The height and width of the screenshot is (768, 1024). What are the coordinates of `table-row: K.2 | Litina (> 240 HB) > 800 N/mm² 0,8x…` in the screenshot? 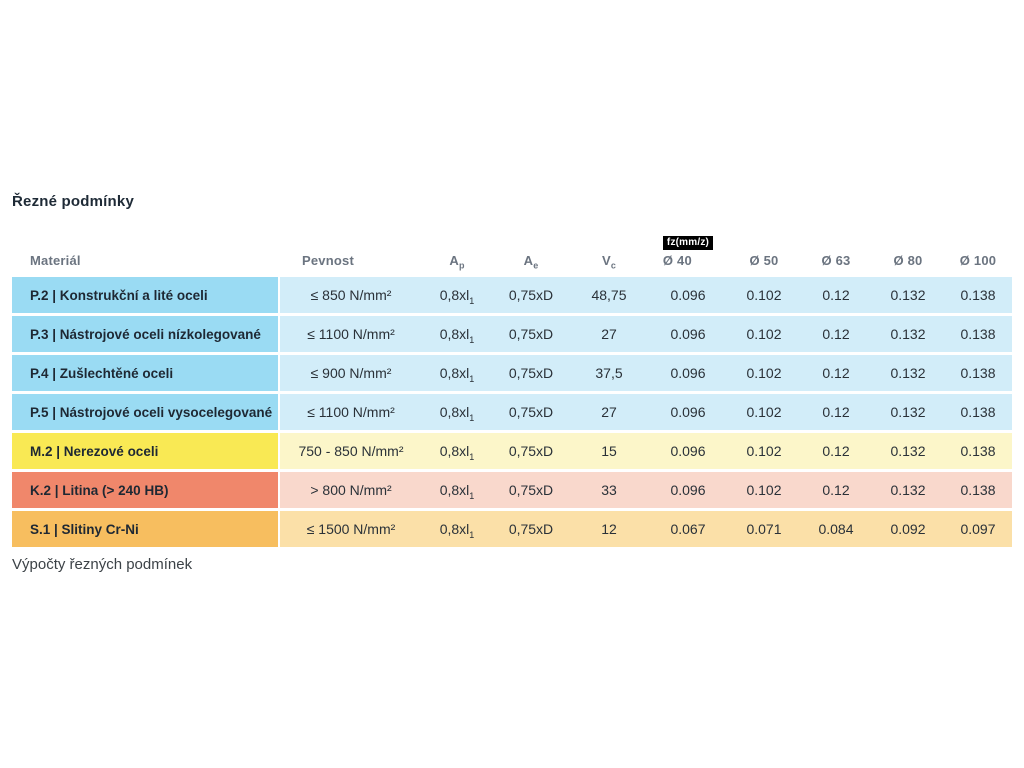 It's located at (512, 491).